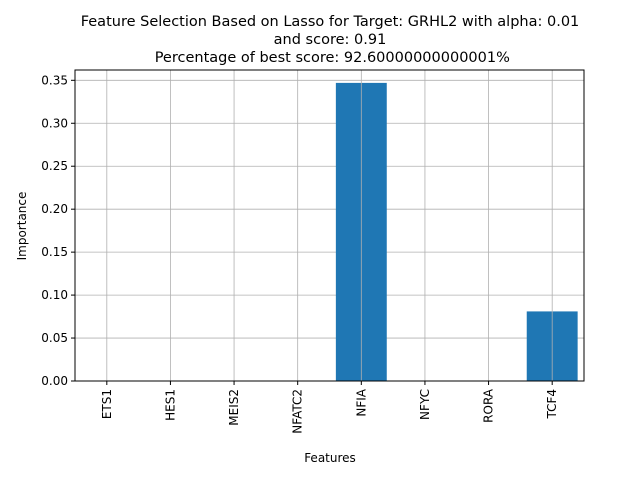 Image resolution: width=640 pixels, height=485 pixels. Describe the element at coordinates (54, 381) in the screenshot. I see `y-tick-label: 0.00` at that location.